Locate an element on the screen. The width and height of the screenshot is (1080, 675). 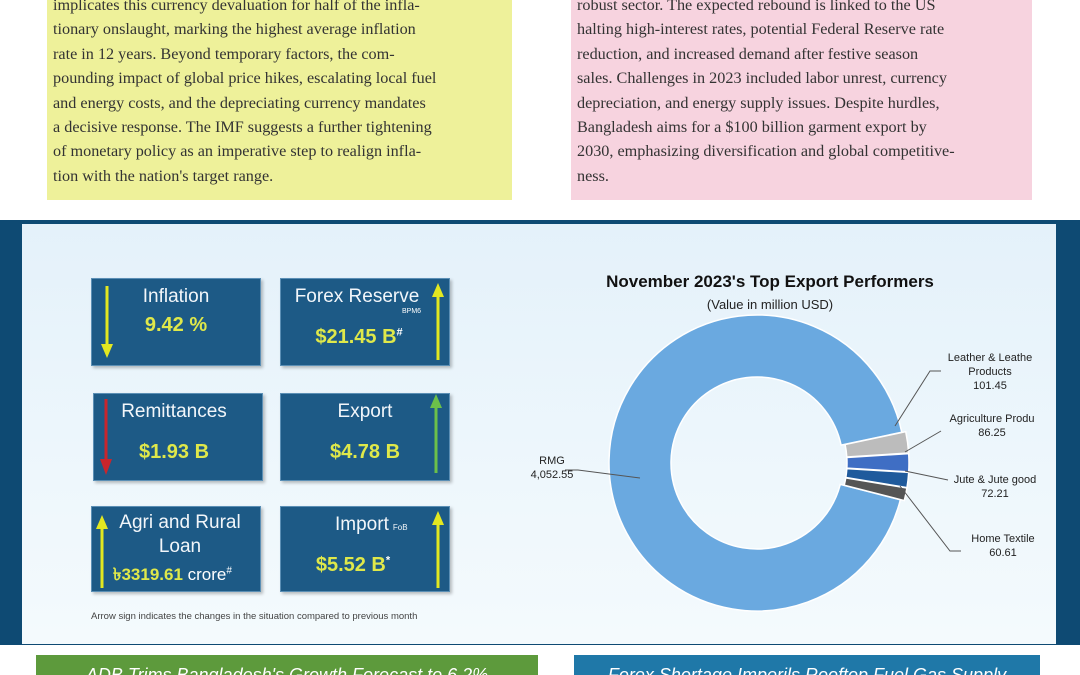
label-leather: Leather & Leathe Products 101.45 is located at coordinates (990, 372).